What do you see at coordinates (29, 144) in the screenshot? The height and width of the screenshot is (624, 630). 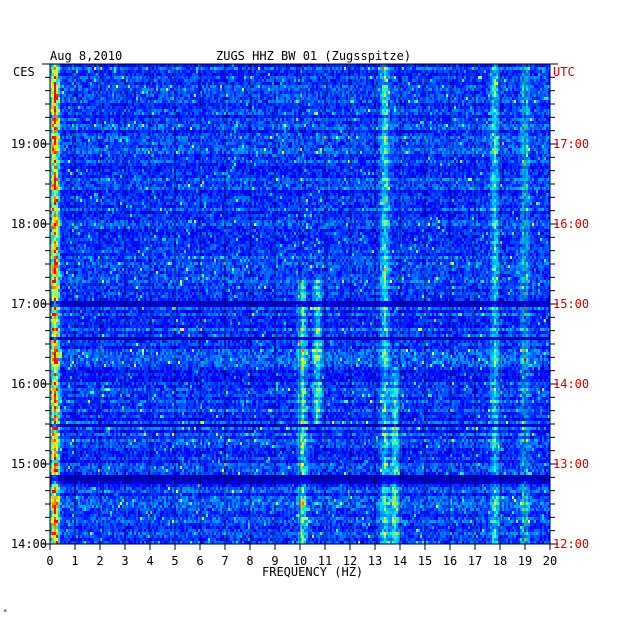 I see `left-time-label-0: 19:00` at bounding box center [29, 144].